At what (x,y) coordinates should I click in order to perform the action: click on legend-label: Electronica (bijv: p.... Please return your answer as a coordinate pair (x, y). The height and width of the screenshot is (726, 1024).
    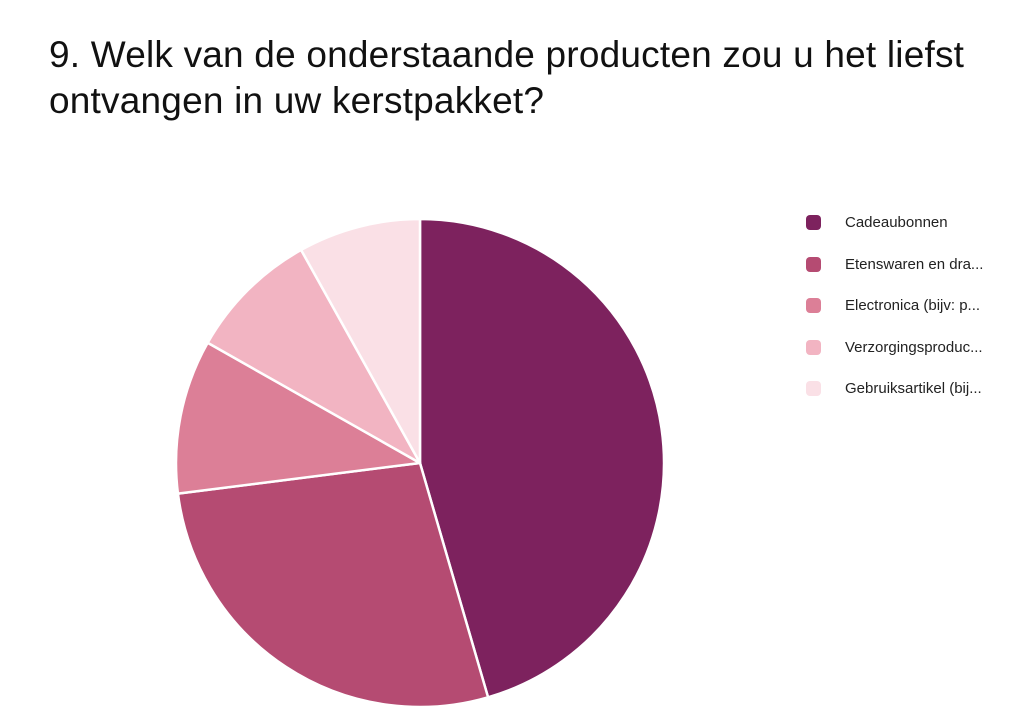
    Looking at the image, I should click on (913, 305).